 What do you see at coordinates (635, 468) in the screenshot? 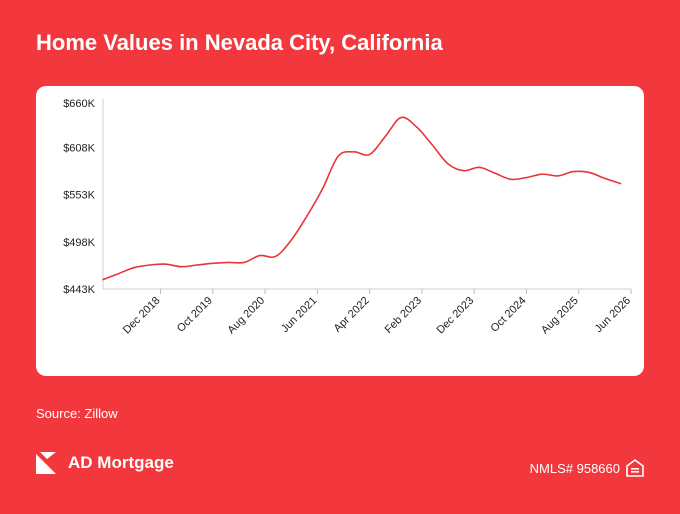
I see `equal-housing-icon` at bounding box center [635, 468].